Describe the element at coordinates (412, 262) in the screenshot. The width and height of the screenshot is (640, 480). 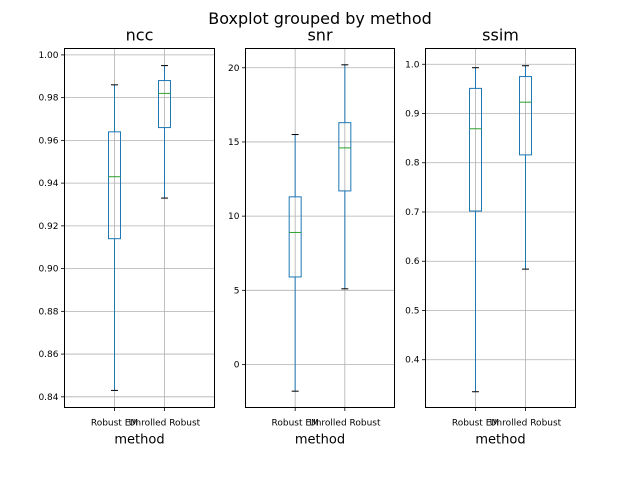
I see `y-tick-label: 0.6` at that location.